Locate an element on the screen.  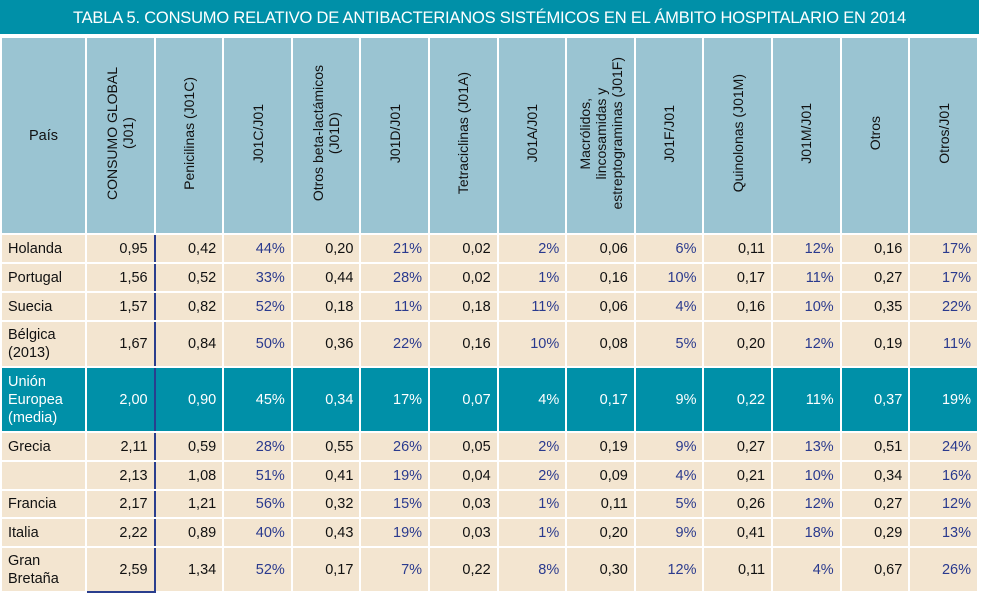
value-cell: 0,82 is located at coordinates (189, 306).